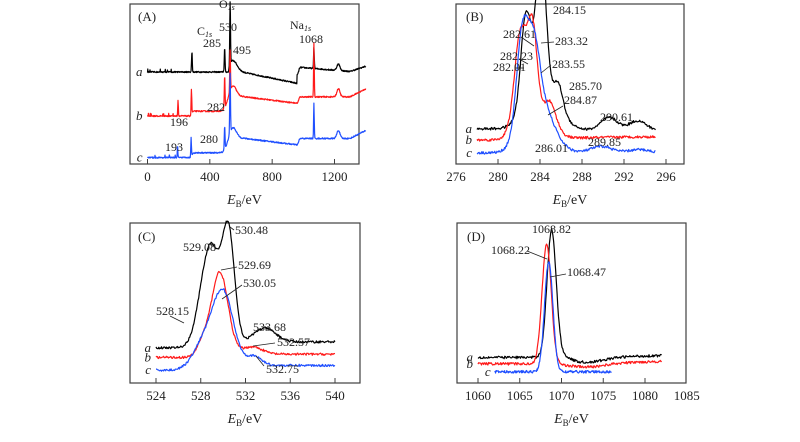 The width and height of the screenshot is (800, 442). I want to click on peak-annotation: 530.05, so click(259, 283).